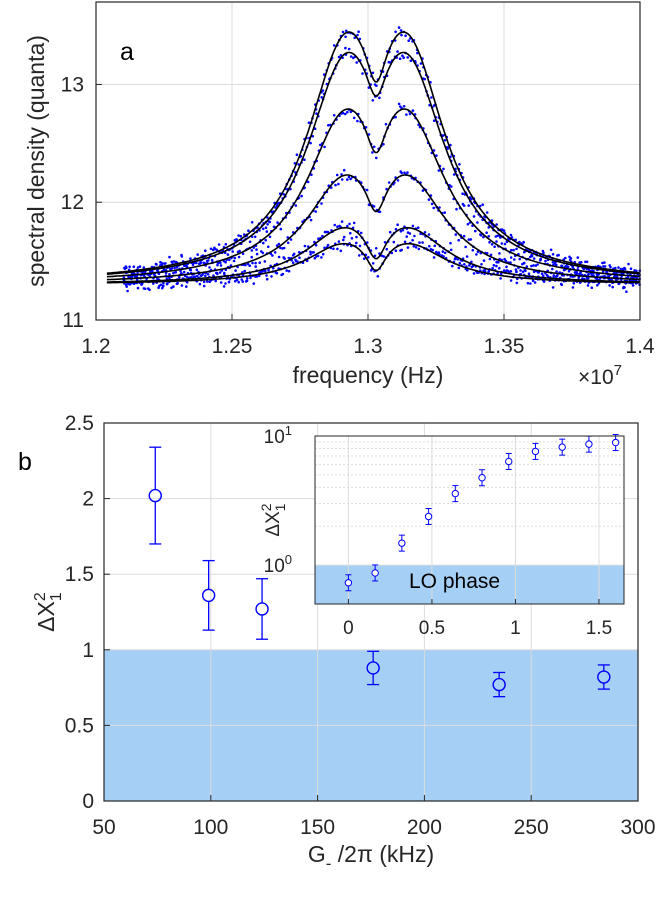 The height and width of the screenshot is (897, 664). I want to click on panel-b-x-tick-label: 300, so click(637, 827).